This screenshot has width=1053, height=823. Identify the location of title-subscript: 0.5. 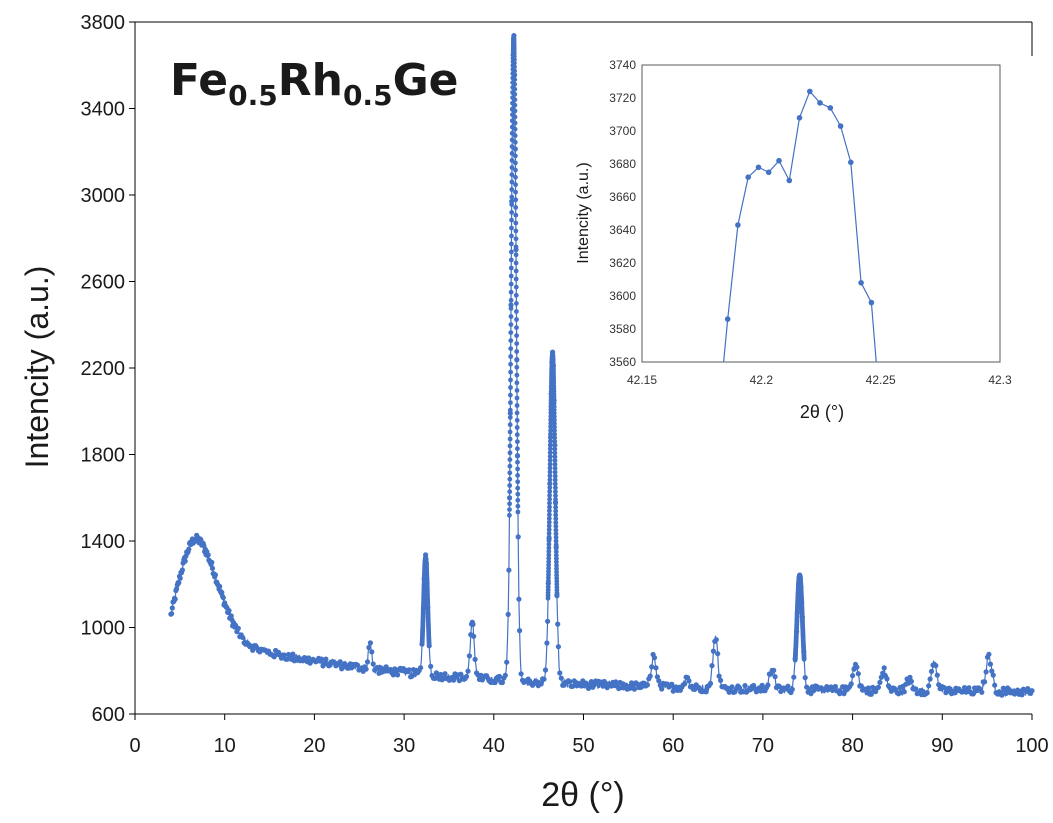
(368, 95).